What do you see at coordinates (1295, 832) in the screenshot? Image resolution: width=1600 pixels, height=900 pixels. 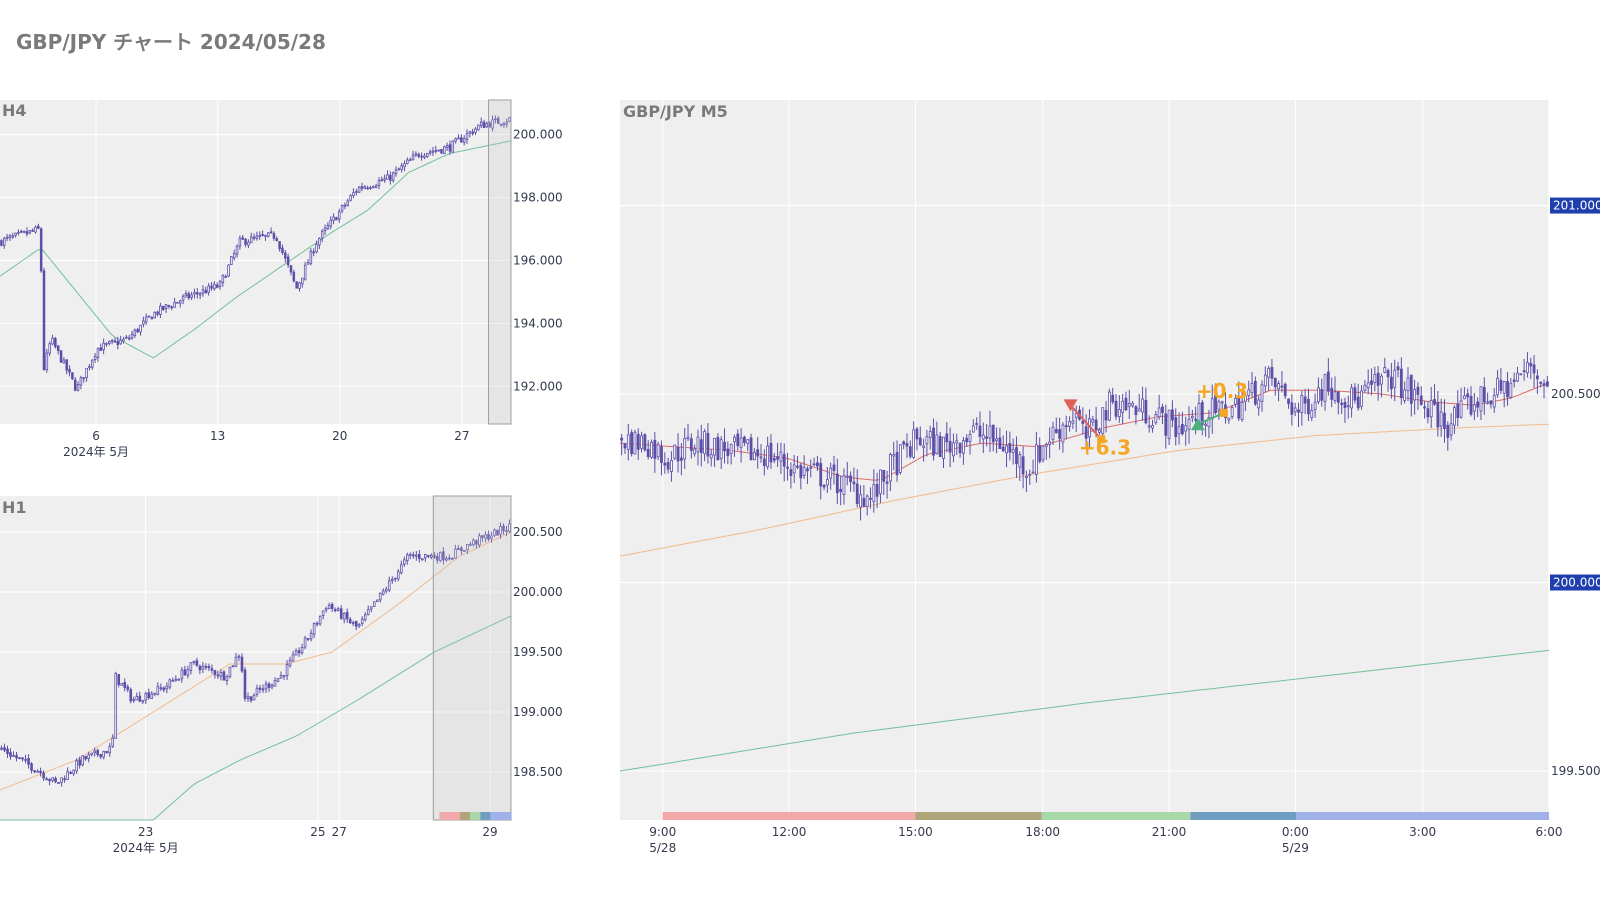 I see `x-tick-label: 0:00` at bounding box center [1295, 832].